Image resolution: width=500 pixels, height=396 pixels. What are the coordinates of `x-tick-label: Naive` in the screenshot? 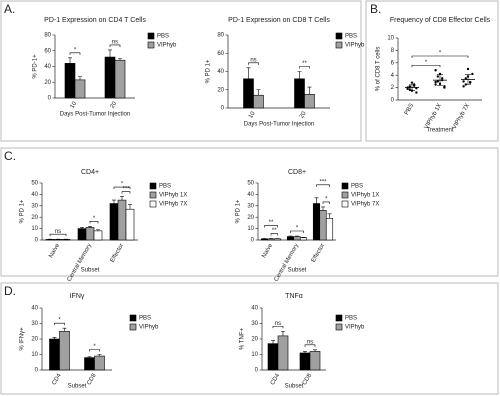 It's located at (267, 250).